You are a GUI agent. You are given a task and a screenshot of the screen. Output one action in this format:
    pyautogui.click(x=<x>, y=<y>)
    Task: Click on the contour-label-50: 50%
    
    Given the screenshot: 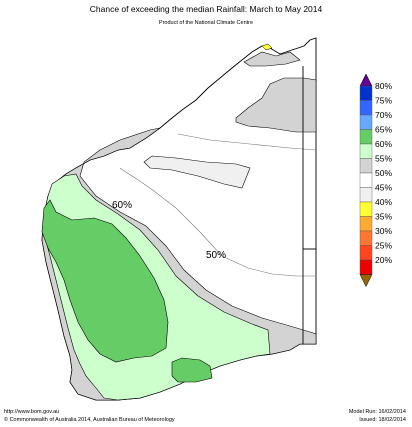 What is the action you would take?
    pyautogui.click(x=216, y=255)
    